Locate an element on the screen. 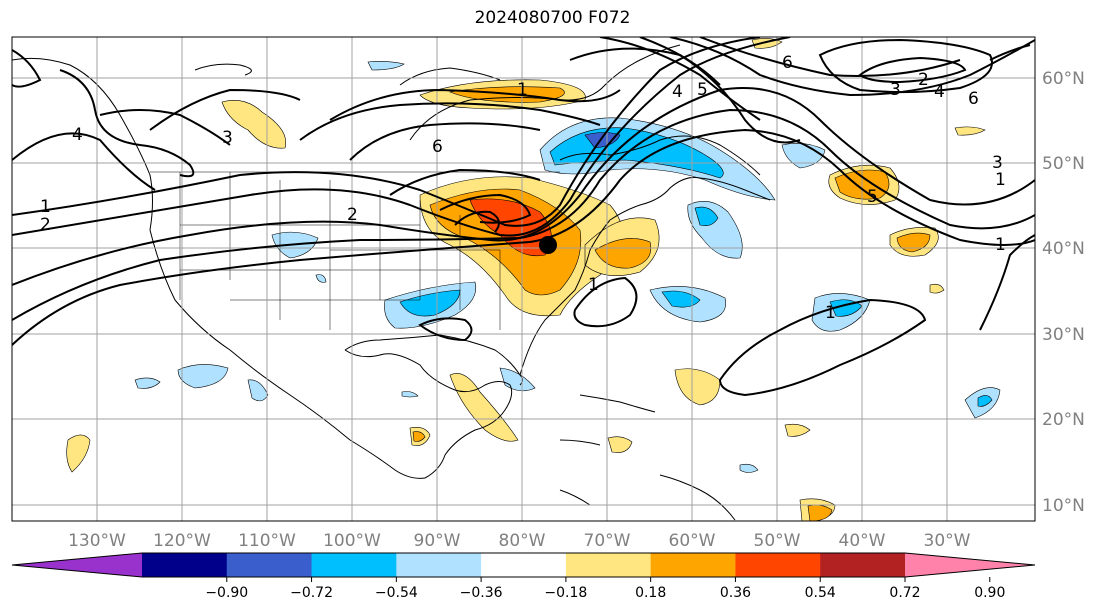 This screenshot has height=615, width=1105. colorbar-tick-label: 0.54 is located at coordinates (820, 593).